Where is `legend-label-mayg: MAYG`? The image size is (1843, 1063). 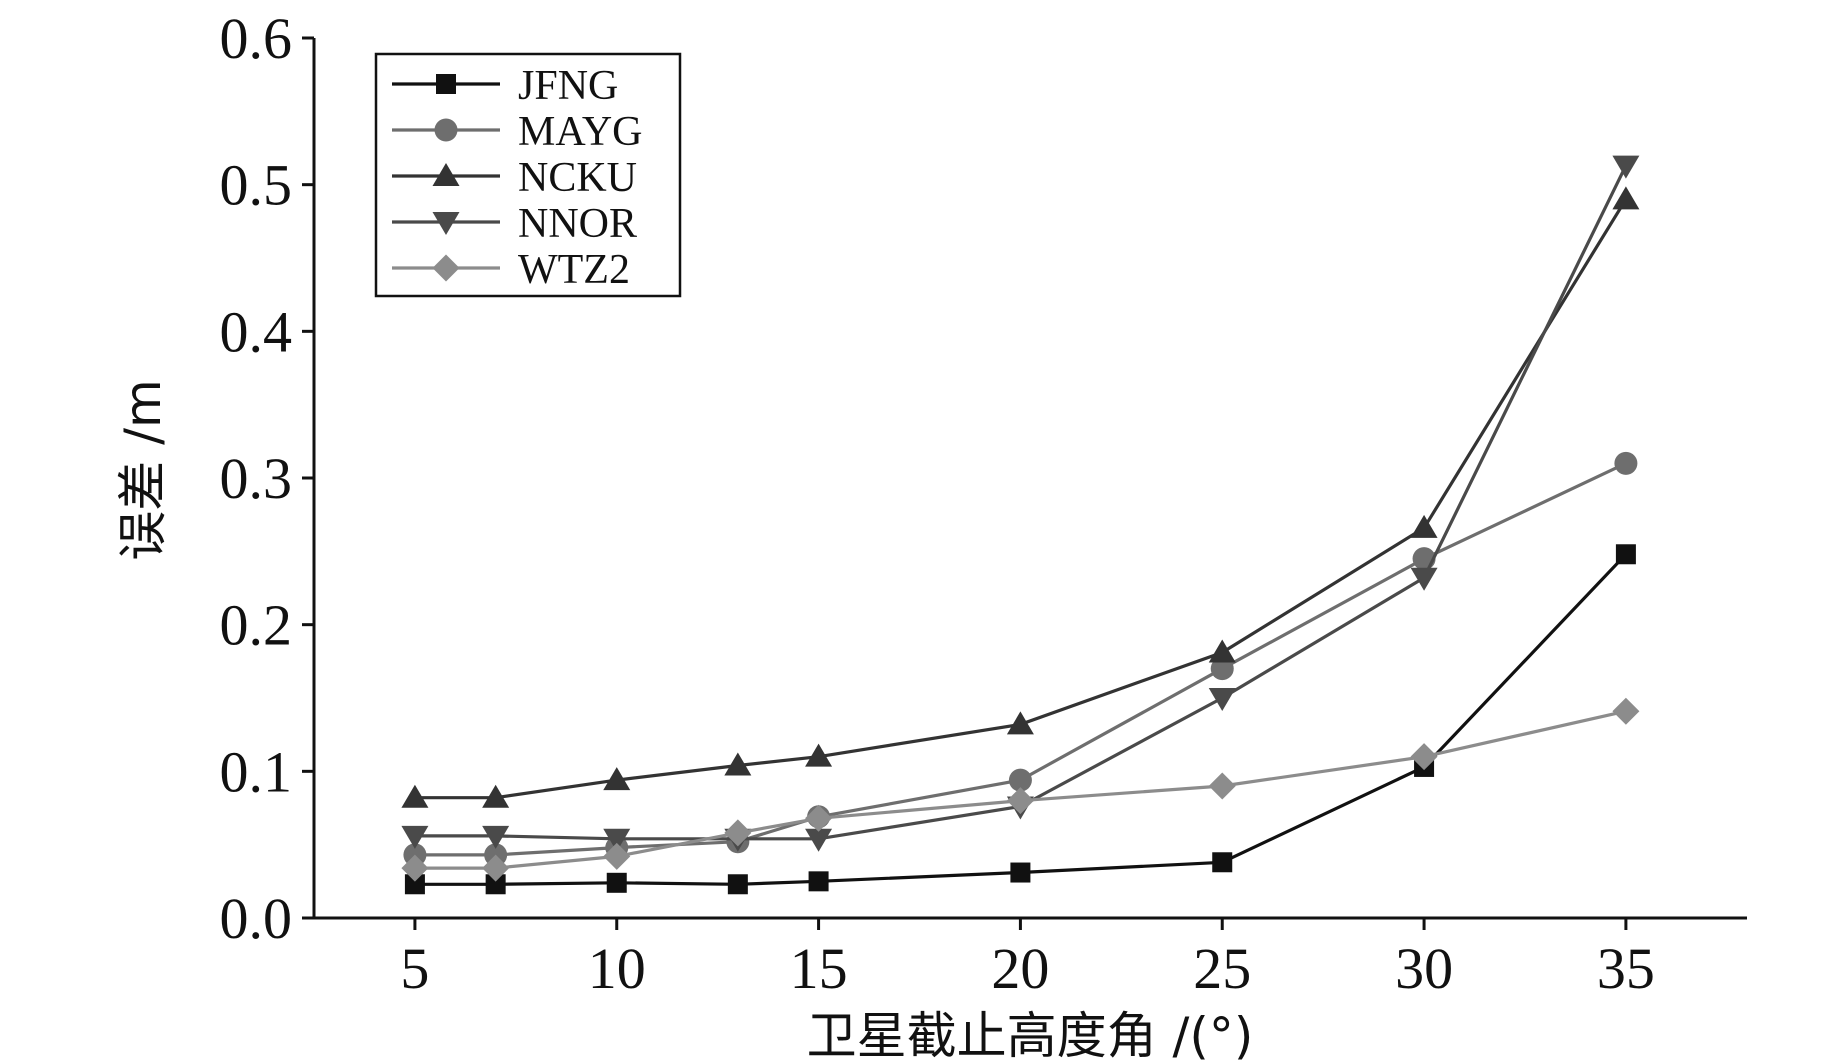
legend-label-mayg: MAYG is located at coordinates (580, 132).